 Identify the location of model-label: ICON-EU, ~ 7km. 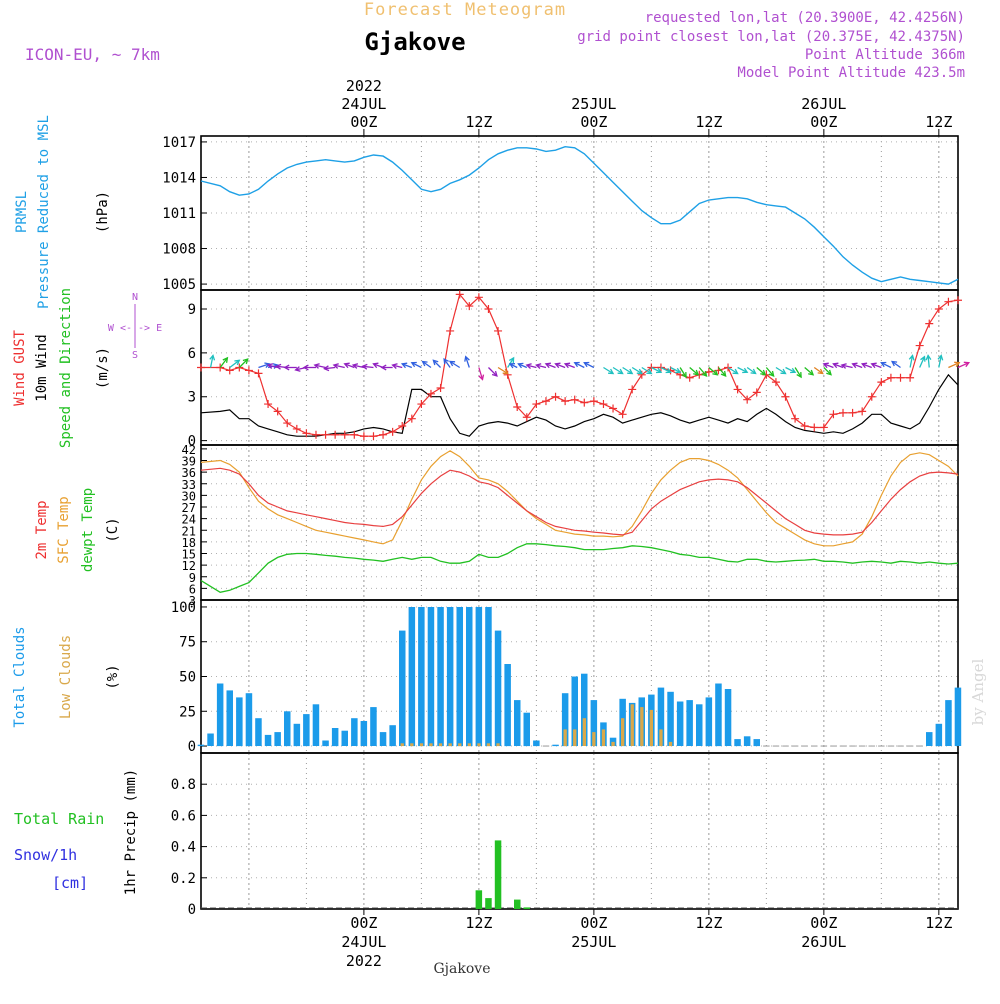
(92, 54).